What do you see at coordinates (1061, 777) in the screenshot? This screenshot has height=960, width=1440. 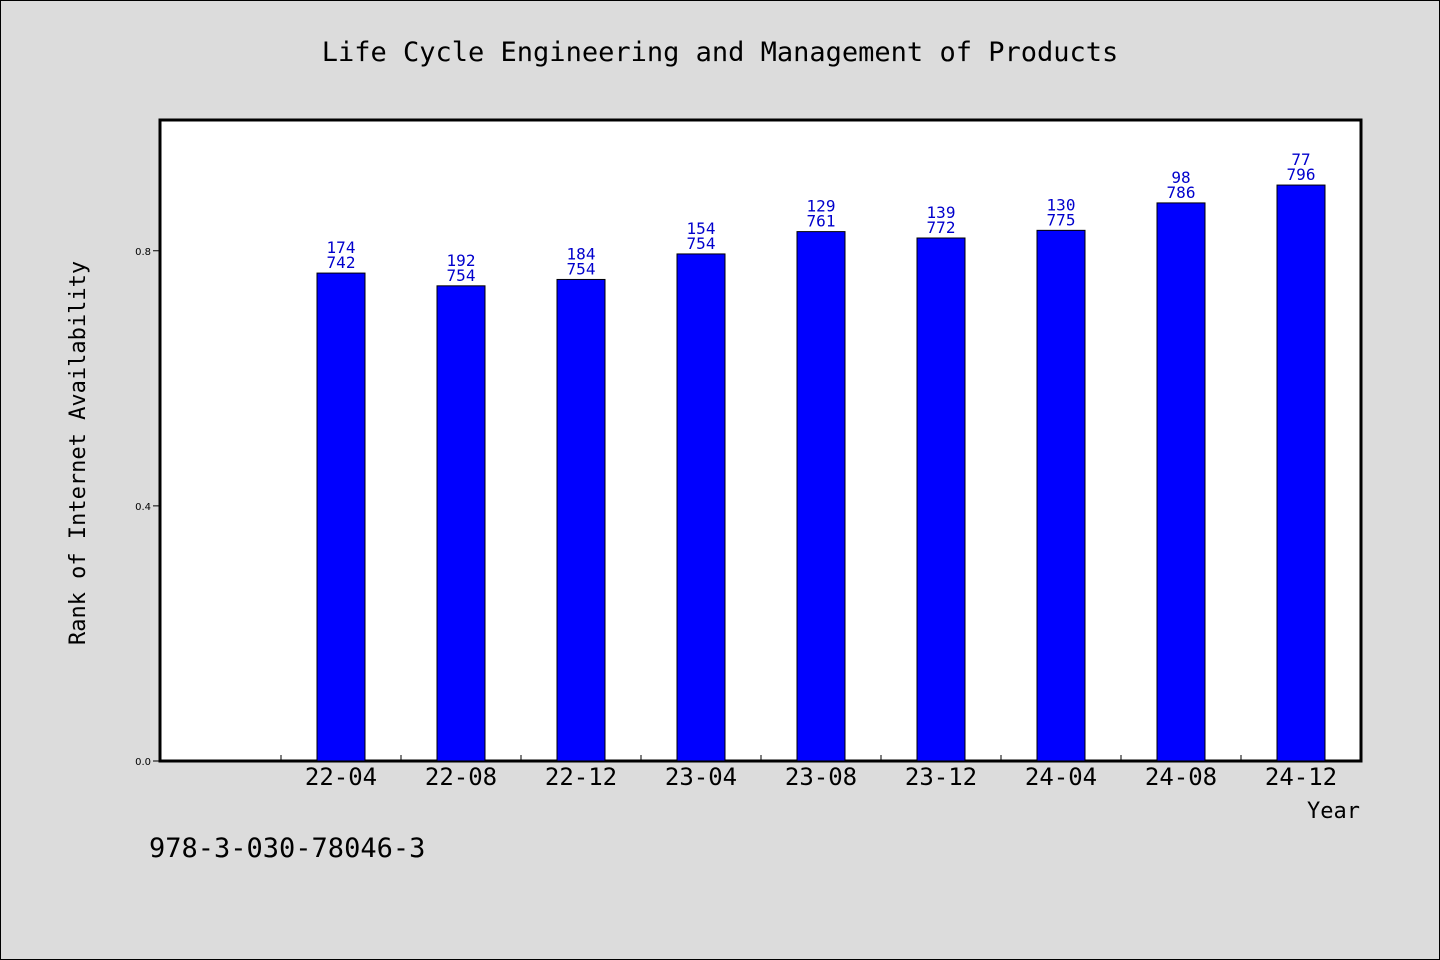 I see `x-tick-label: 24-04` at bounding box center [1061, 777].